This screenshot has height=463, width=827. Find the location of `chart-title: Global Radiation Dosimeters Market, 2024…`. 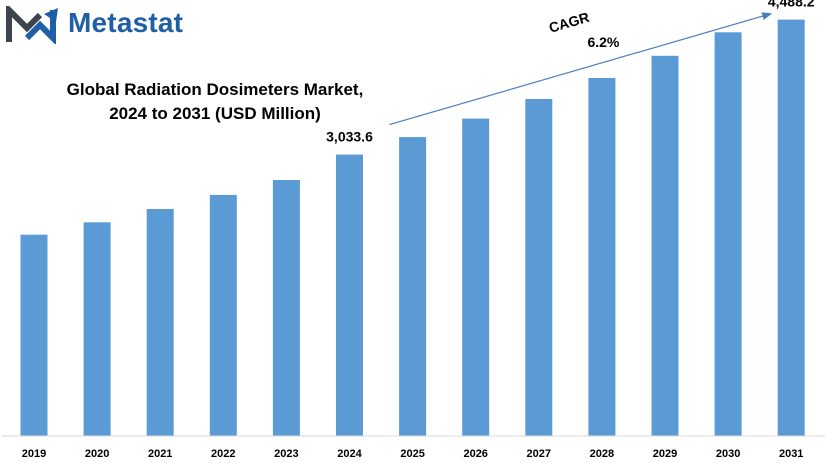

chart-title: Global Radiation Dosimeters Market, 2024… is located at coordinates (215, 102).